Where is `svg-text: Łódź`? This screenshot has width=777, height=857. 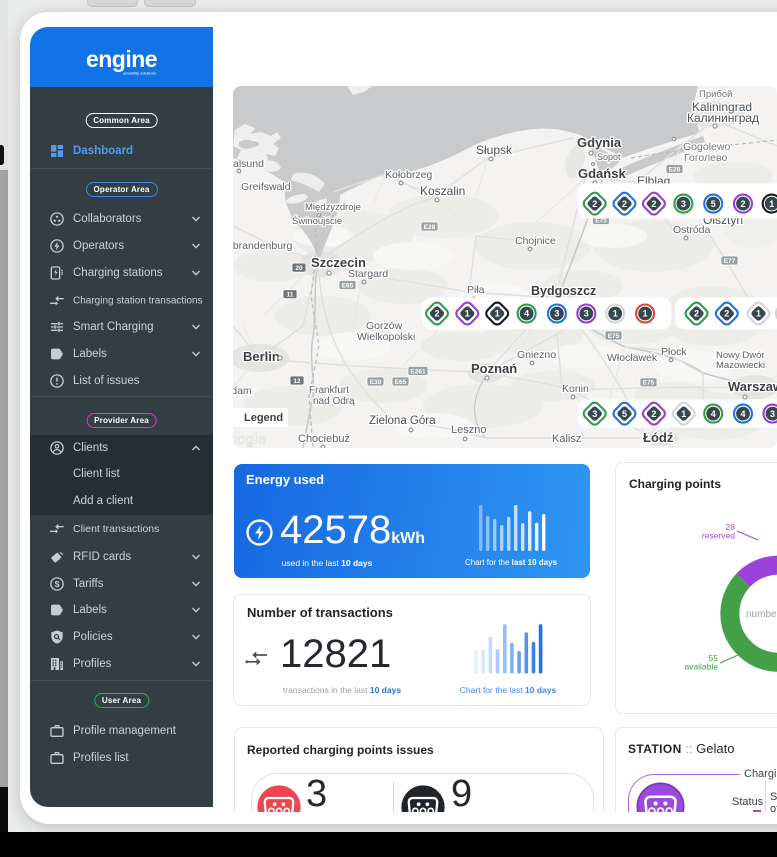
svg-text: Łódź is located at coordinates (658, 437).